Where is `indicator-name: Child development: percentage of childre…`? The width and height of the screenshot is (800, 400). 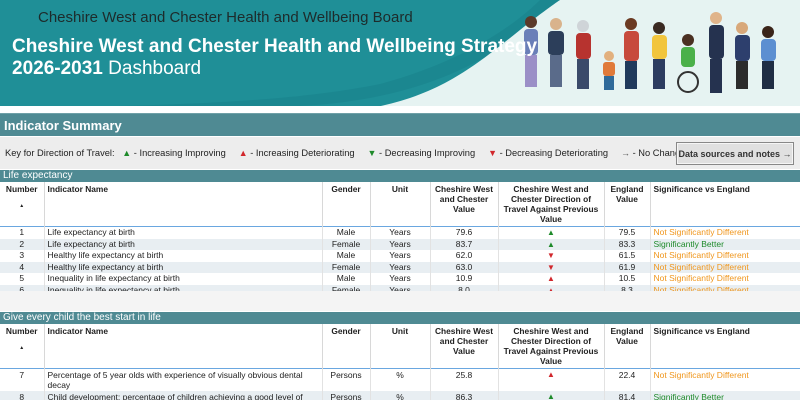 indicator-name: Child development: percentage of childre… is located at coordinates (183, 395).